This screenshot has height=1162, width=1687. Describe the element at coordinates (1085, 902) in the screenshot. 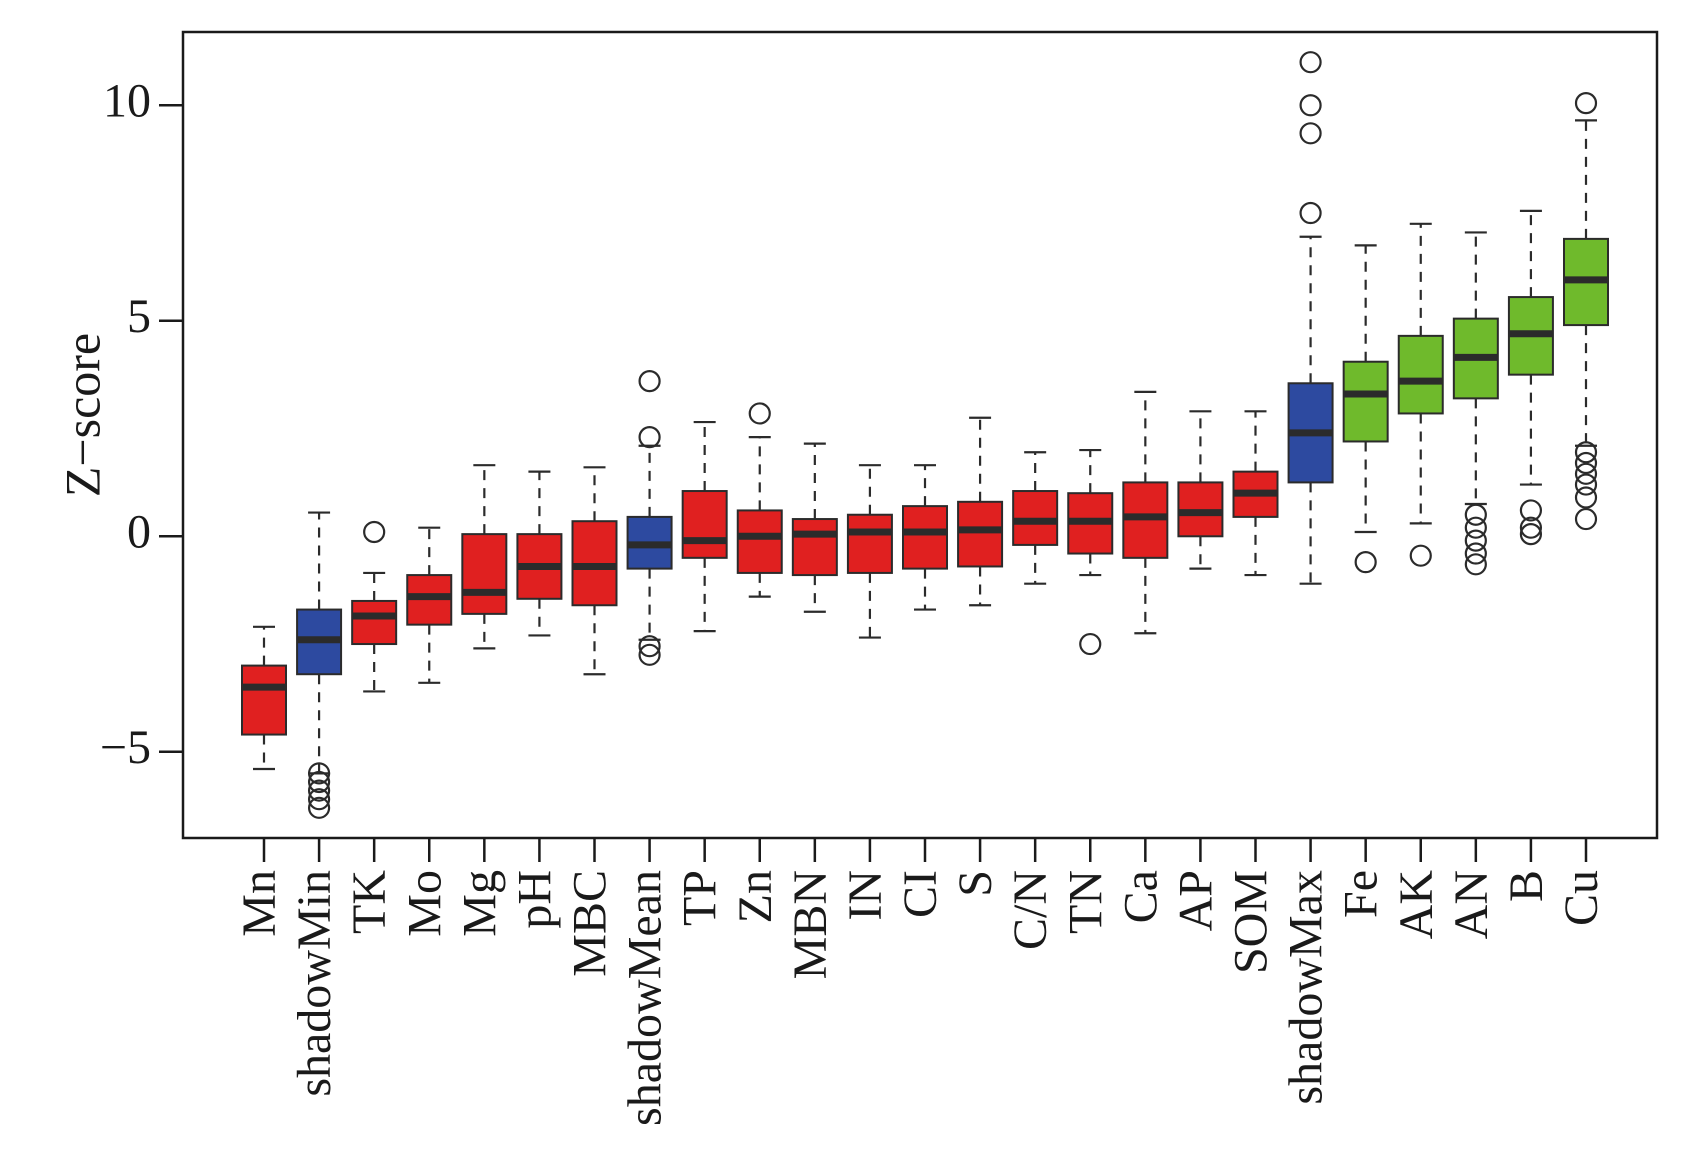

I see `x-tick-label: TN` at that location.